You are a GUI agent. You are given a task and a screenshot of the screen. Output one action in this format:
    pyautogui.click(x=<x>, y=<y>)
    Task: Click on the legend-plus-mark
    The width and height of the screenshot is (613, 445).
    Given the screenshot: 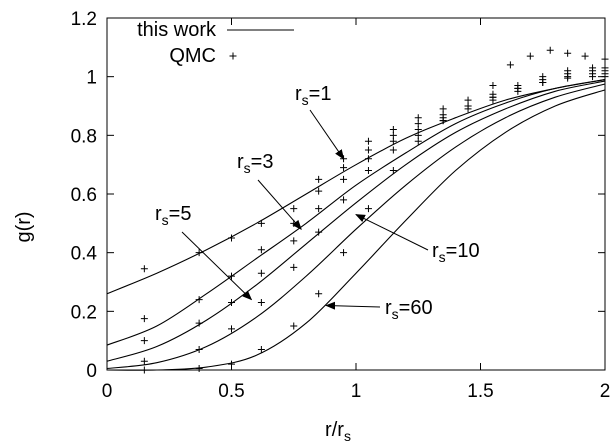 What is the action you would take?
    pyautogui.click(x=233, y=56)
    